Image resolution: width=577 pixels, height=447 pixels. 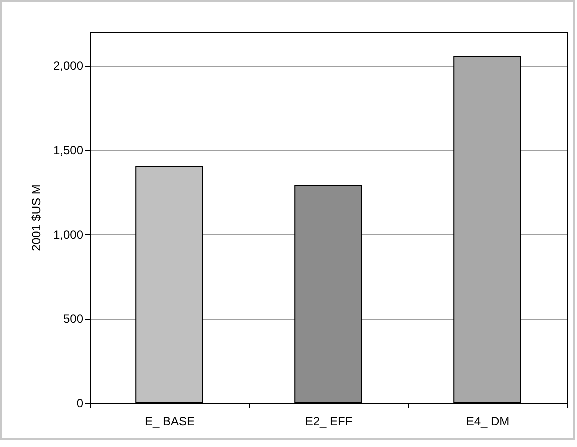 What do you see at coordinates (68, 66) in the screenshot?
I see `y-tick-label: 2,000` at bounding box center [68, 66].